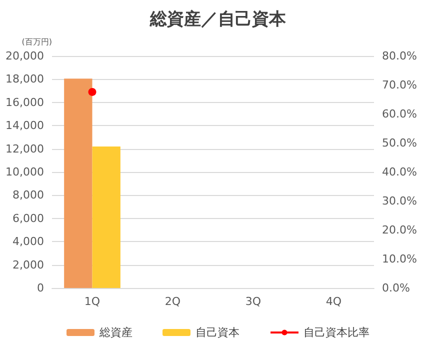 This screenshot has width=436, height=351. Describe the element at coordinates (172, 301) in the screenshot. I see `x-tick-label: 2Q` at that location.